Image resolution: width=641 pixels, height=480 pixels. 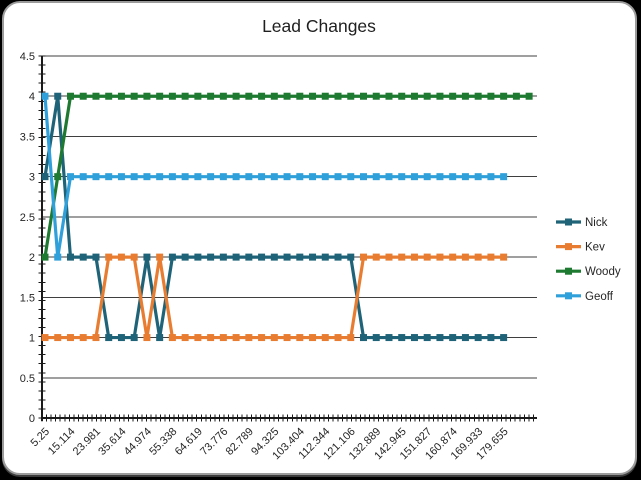 What do you see at coordinates (585, 297) in the screenshot?
I see `legend-item-geoff: Geoff` at bounding box center [585, 297].